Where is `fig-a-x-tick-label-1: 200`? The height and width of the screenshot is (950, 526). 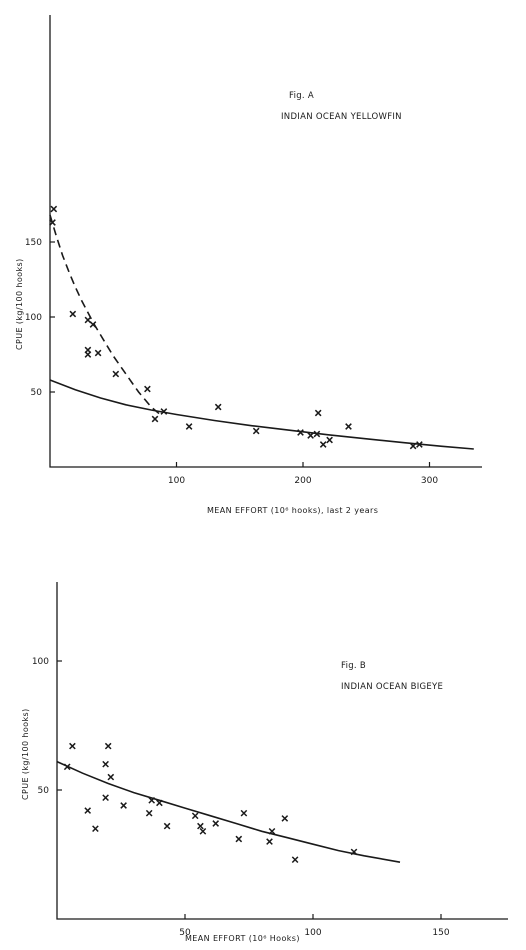
fig-a-x-tick-label-1: 200 is located at coordinates (302, 481).